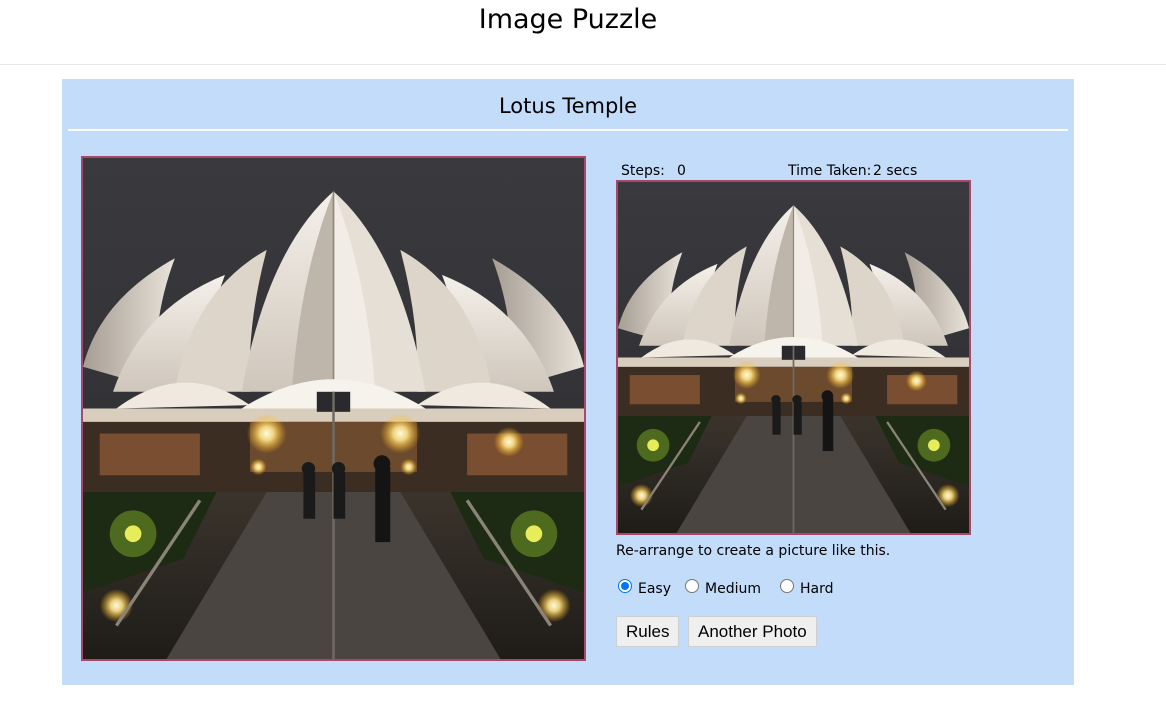 This screenshot has width=1166, height=711. I want to click on title-divider, so click(568, 130).